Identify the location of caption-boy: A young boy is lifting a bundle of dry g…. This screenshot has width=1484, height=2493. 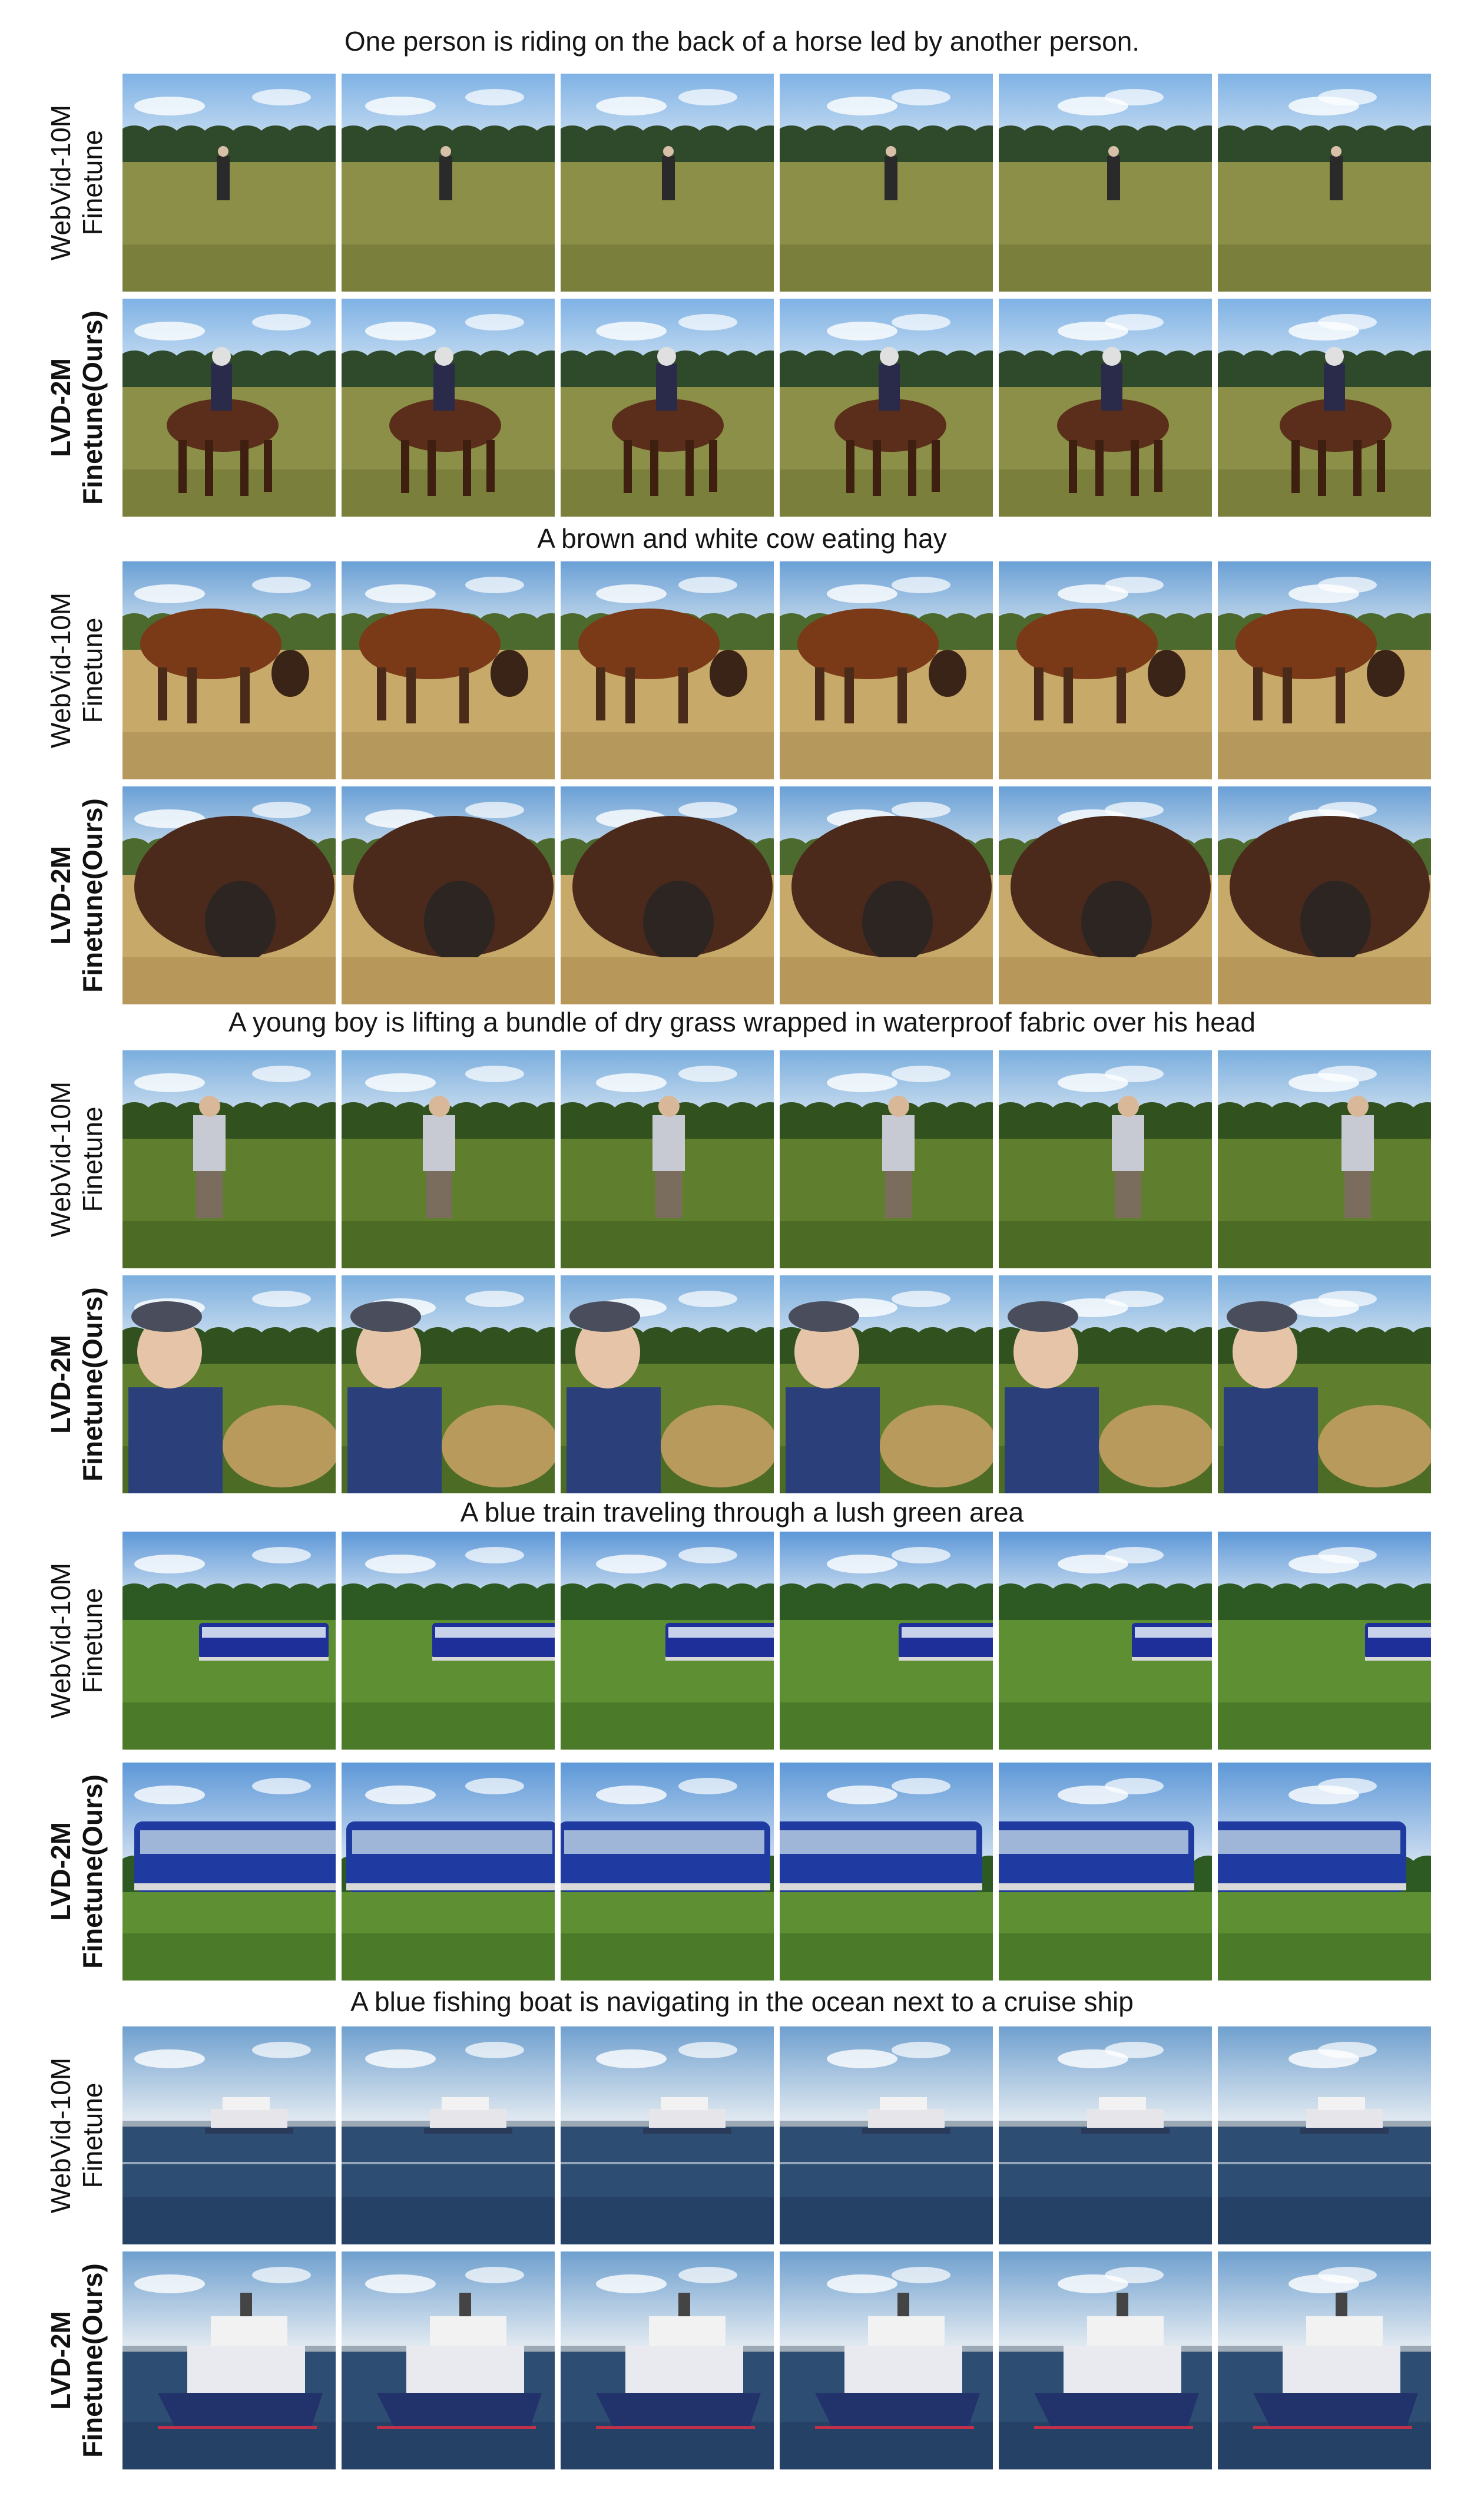
(742, 1022).